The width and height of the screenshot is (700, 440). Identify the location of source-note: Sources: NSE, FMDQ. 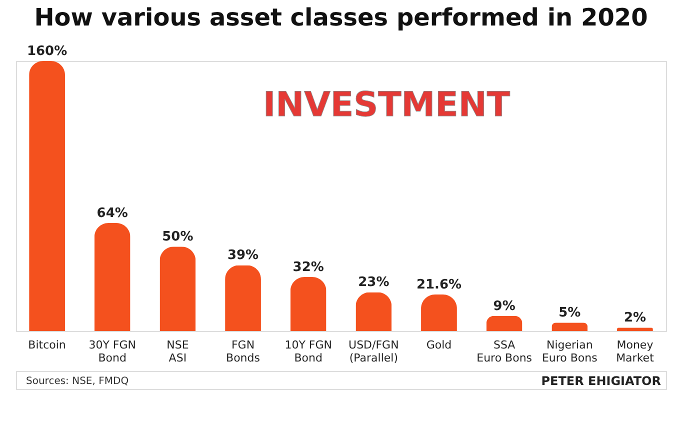
(77, 381).